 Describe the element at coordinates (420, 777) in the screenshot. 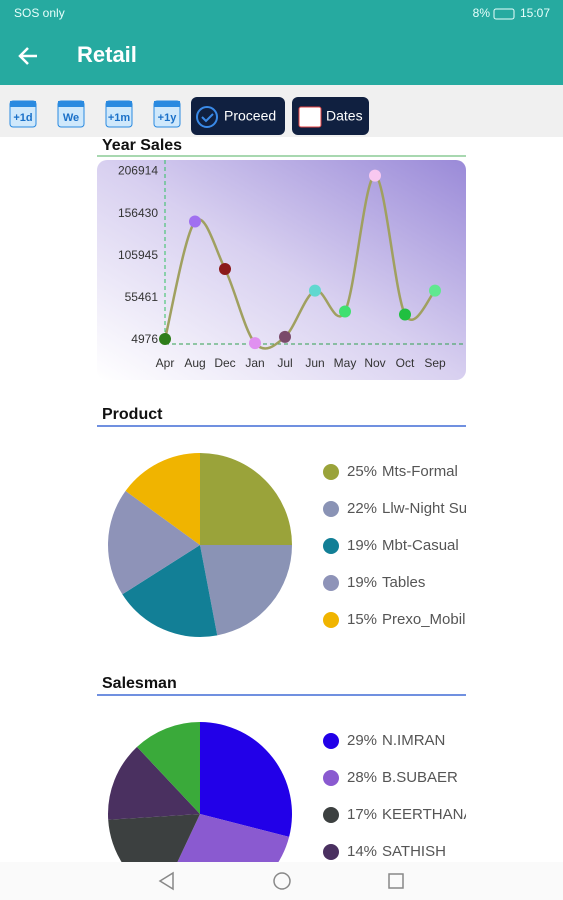

I see `legend-label: B.SUBAER` at that location.